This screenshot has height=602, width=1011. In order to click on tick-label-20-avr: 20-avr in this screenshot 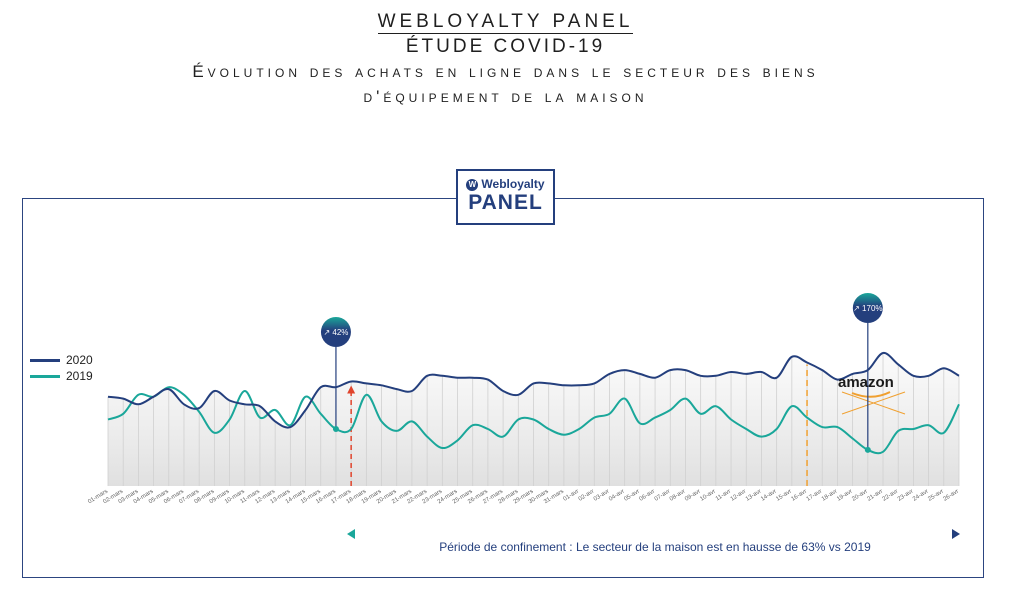, I will do `click(860, 496)`.